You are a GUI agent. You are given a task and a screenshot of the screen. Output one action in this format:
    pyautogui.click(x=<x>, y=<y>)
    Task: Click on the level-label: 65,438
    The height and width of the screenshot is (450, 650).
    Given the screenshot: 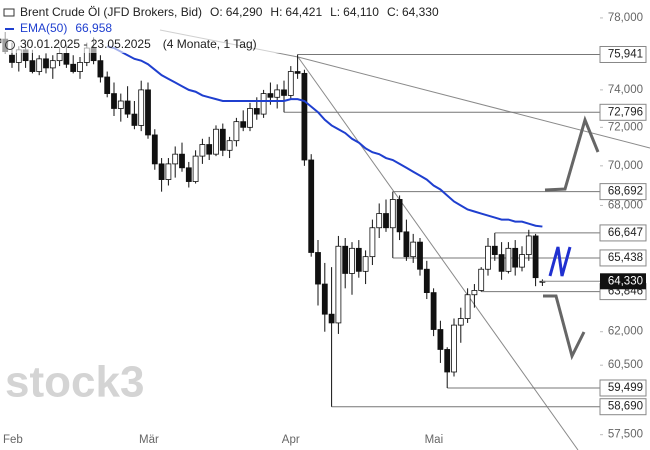 What is the action you would take?
    pyautogui.click(x=625, y=258)
    